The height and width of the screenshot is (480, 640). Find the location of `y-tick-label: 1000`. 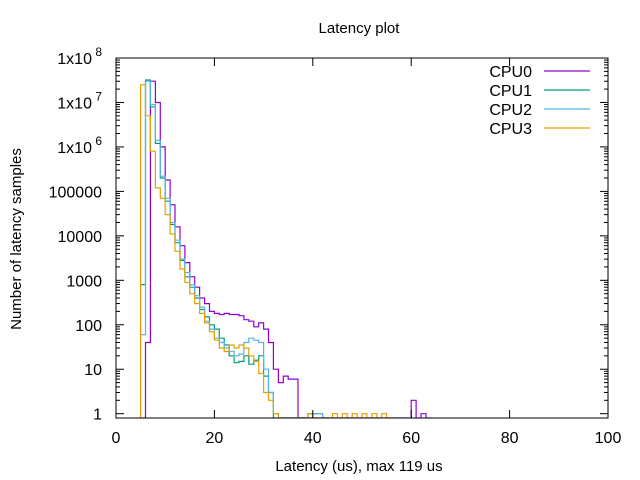

y-tick-label: 1000 is located at coordinates (84, 281).